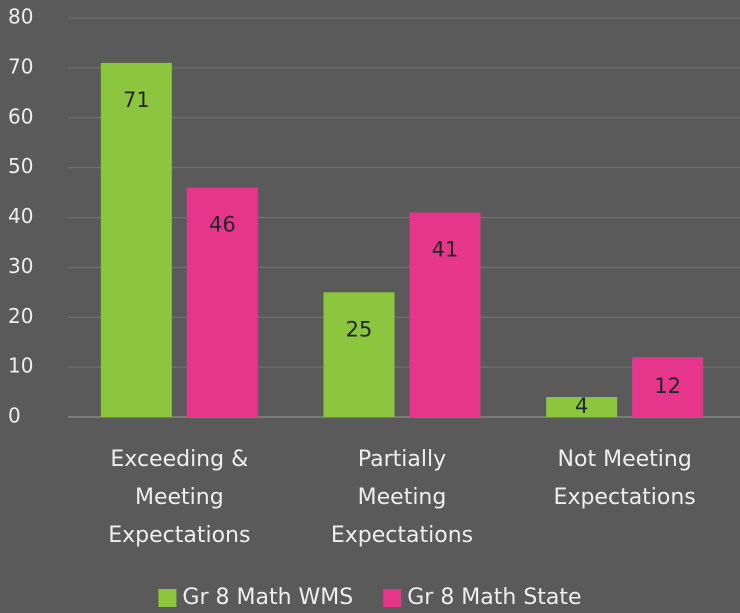  I want to click on x-tick-label: Not Meeting Expectations, so click(625, 478).